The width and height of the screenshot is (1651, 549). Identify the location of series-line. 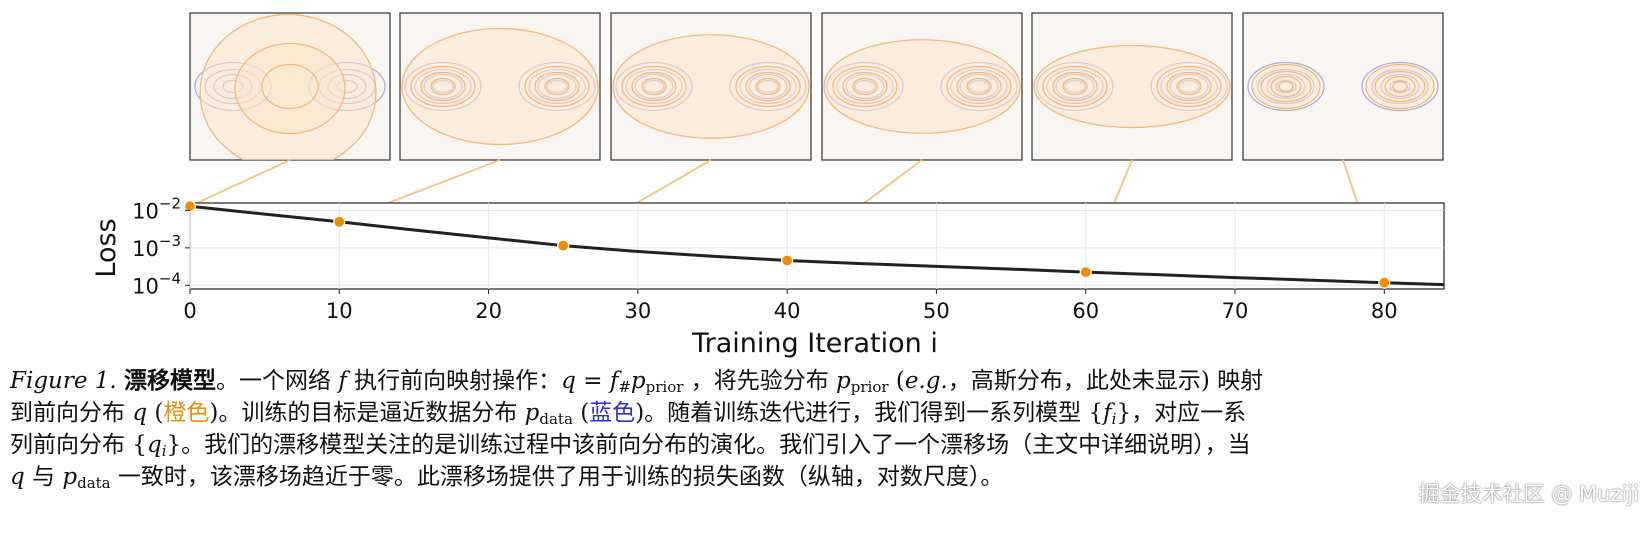
(817, 245).